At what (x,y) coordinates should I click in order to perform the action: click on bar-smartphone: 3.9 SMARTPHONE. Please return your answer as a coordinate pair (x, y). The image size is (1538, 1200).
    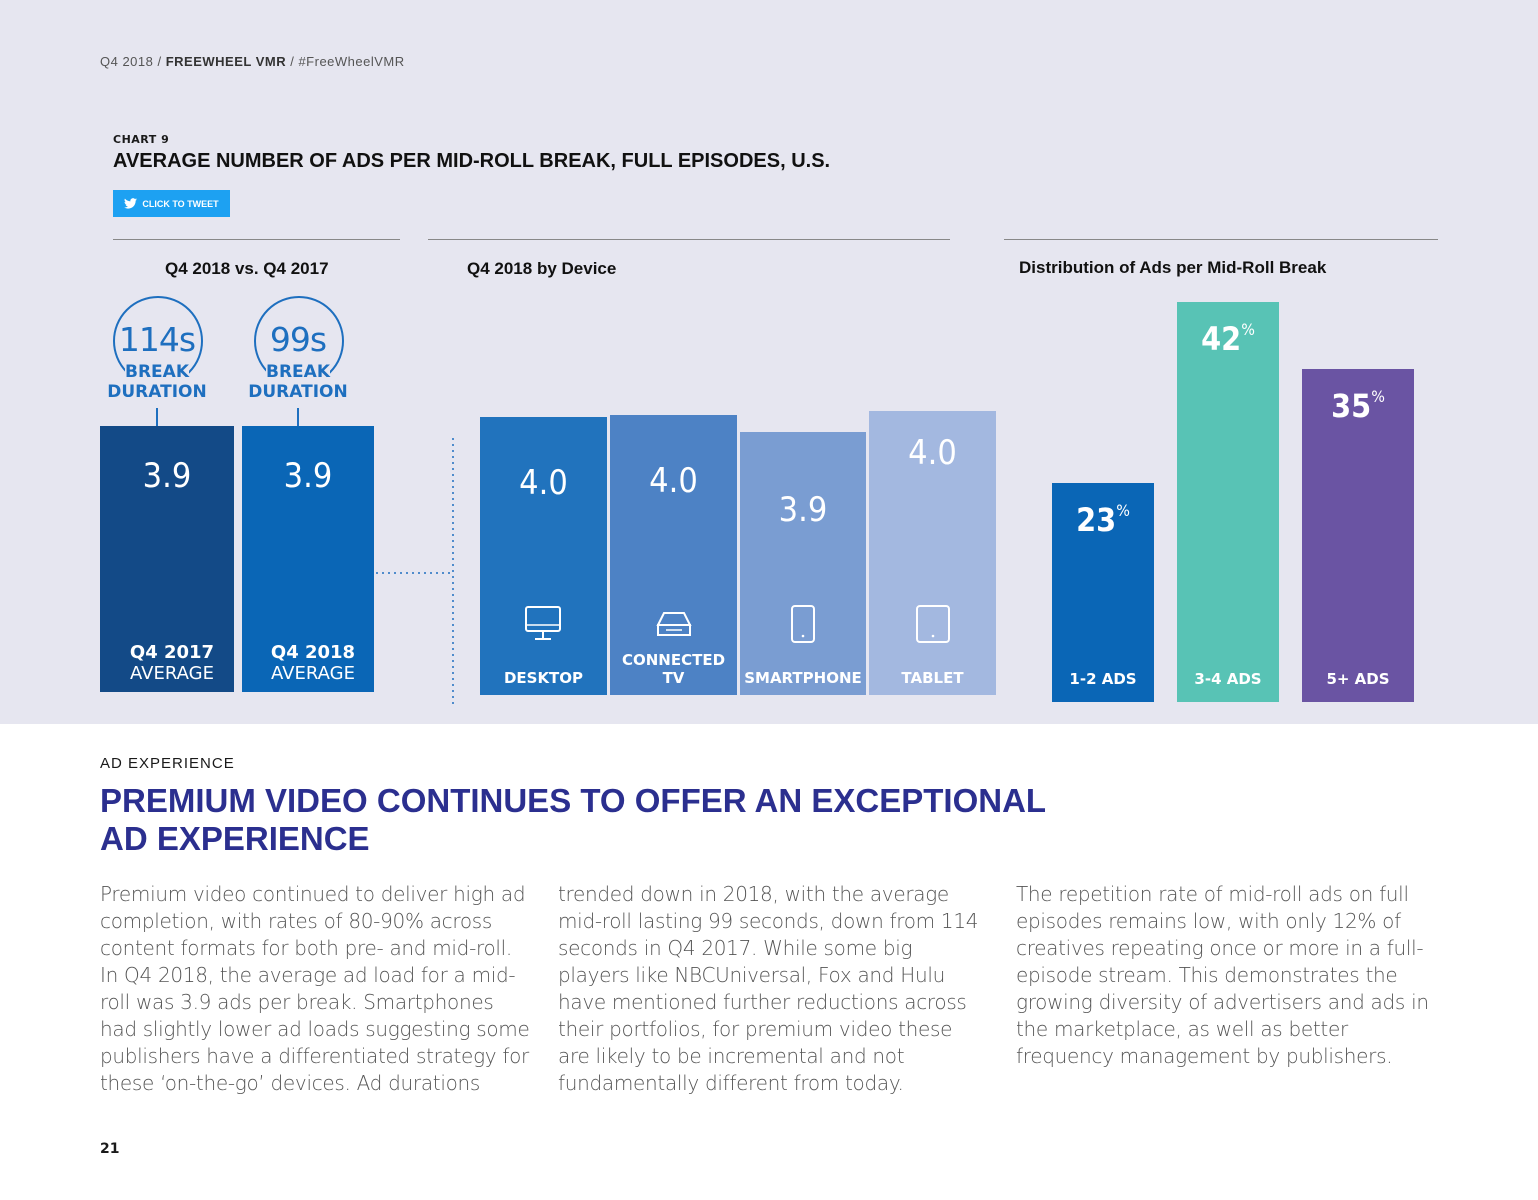
    Looking at the image, I should click on (803, 563).